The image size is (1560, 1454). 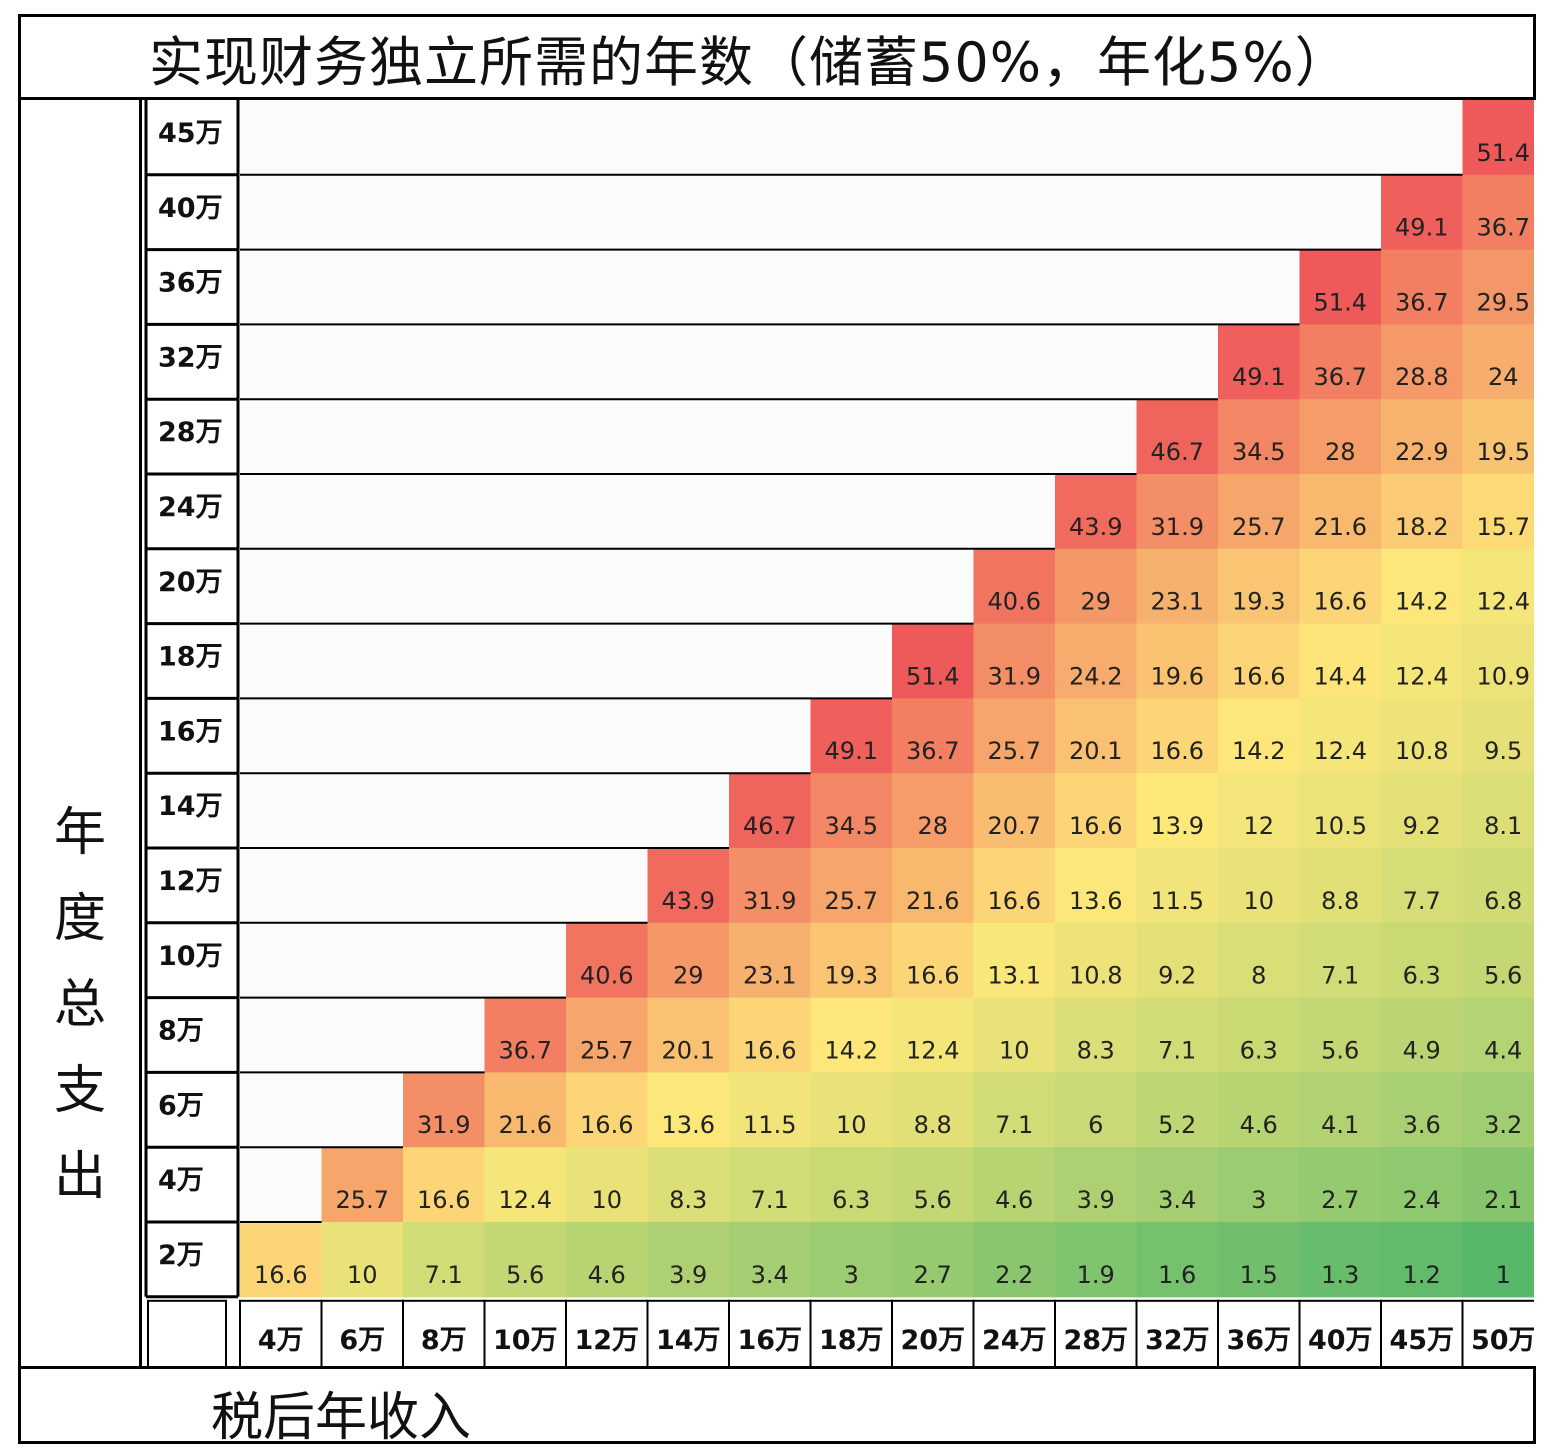 What do you see at coordinates (181, 1031) in the screenshot?
I see `y-tick-label: 8万` at bounding box center [181, 1031].